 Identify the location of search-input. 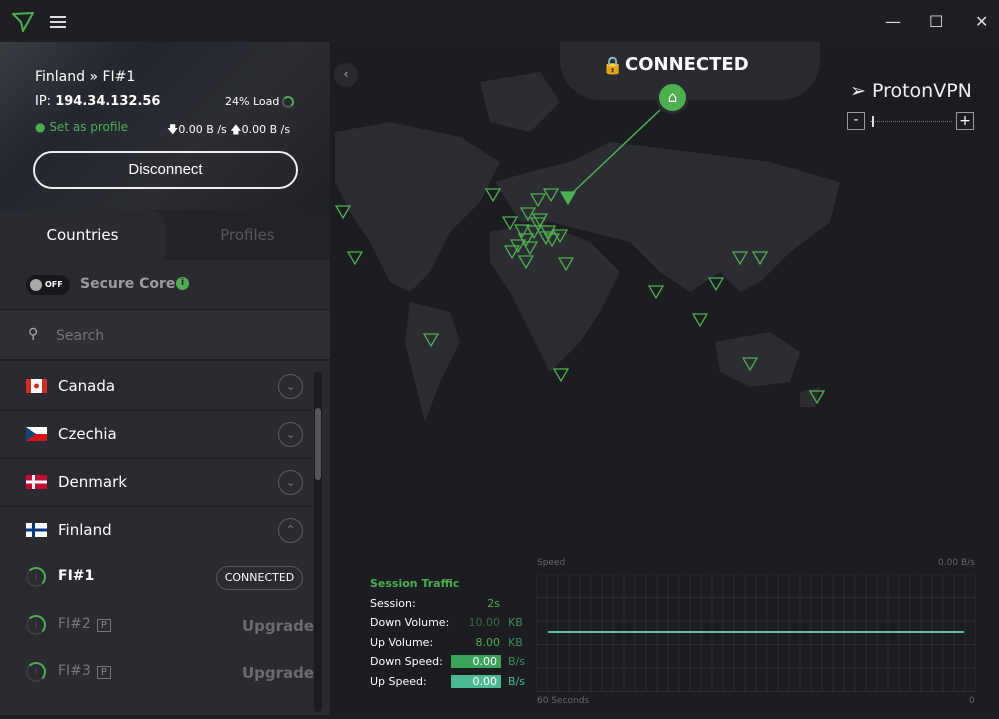
(181, 336).